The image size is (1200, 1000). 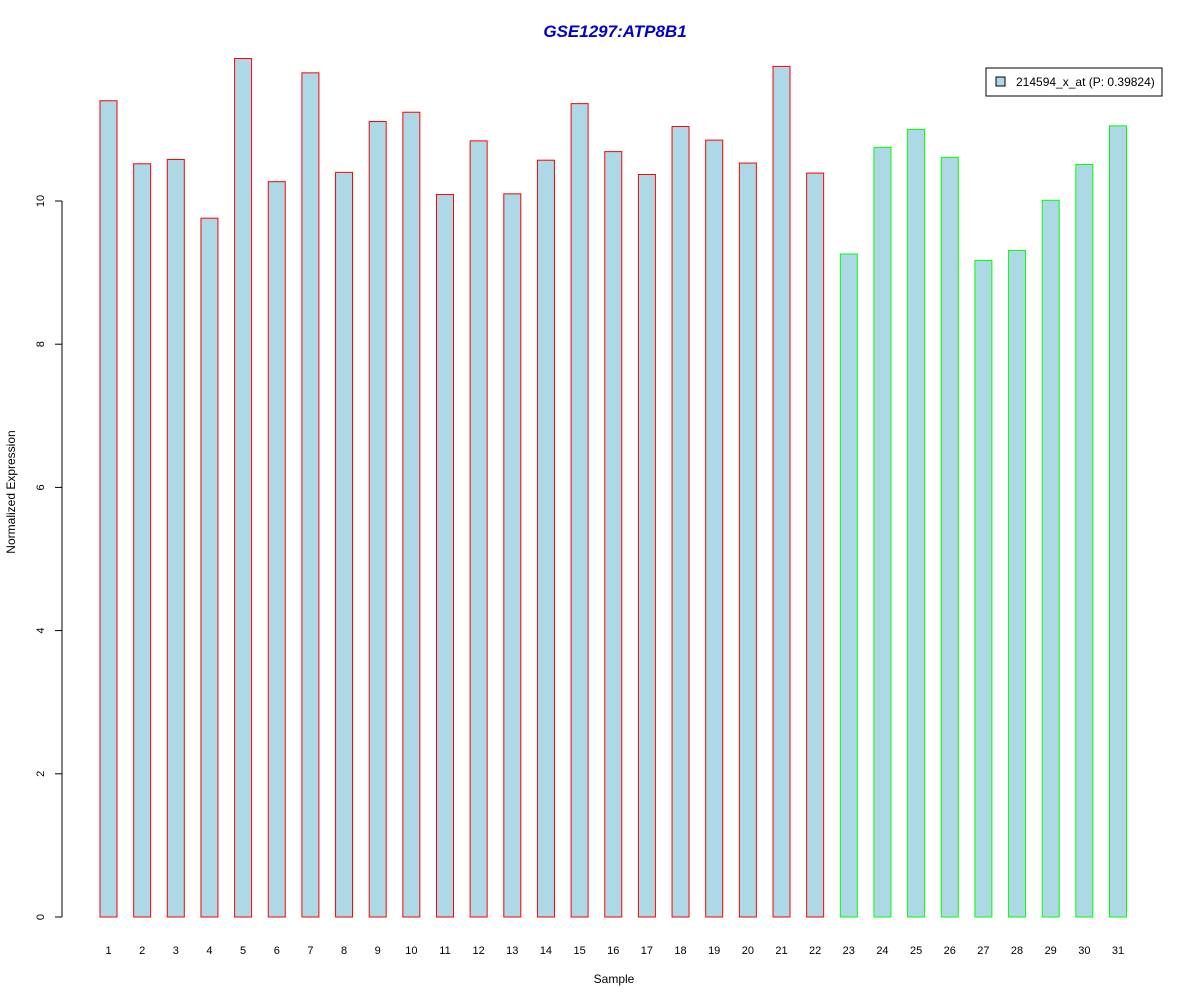 I want to click on x-tick-label: 12, so click(x=479, y=951).